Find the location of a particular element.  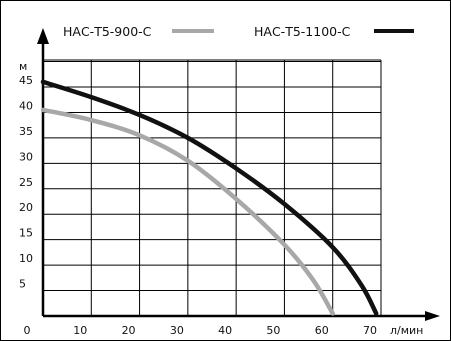

x-axis-arrow is located at coordinates (432, 316).